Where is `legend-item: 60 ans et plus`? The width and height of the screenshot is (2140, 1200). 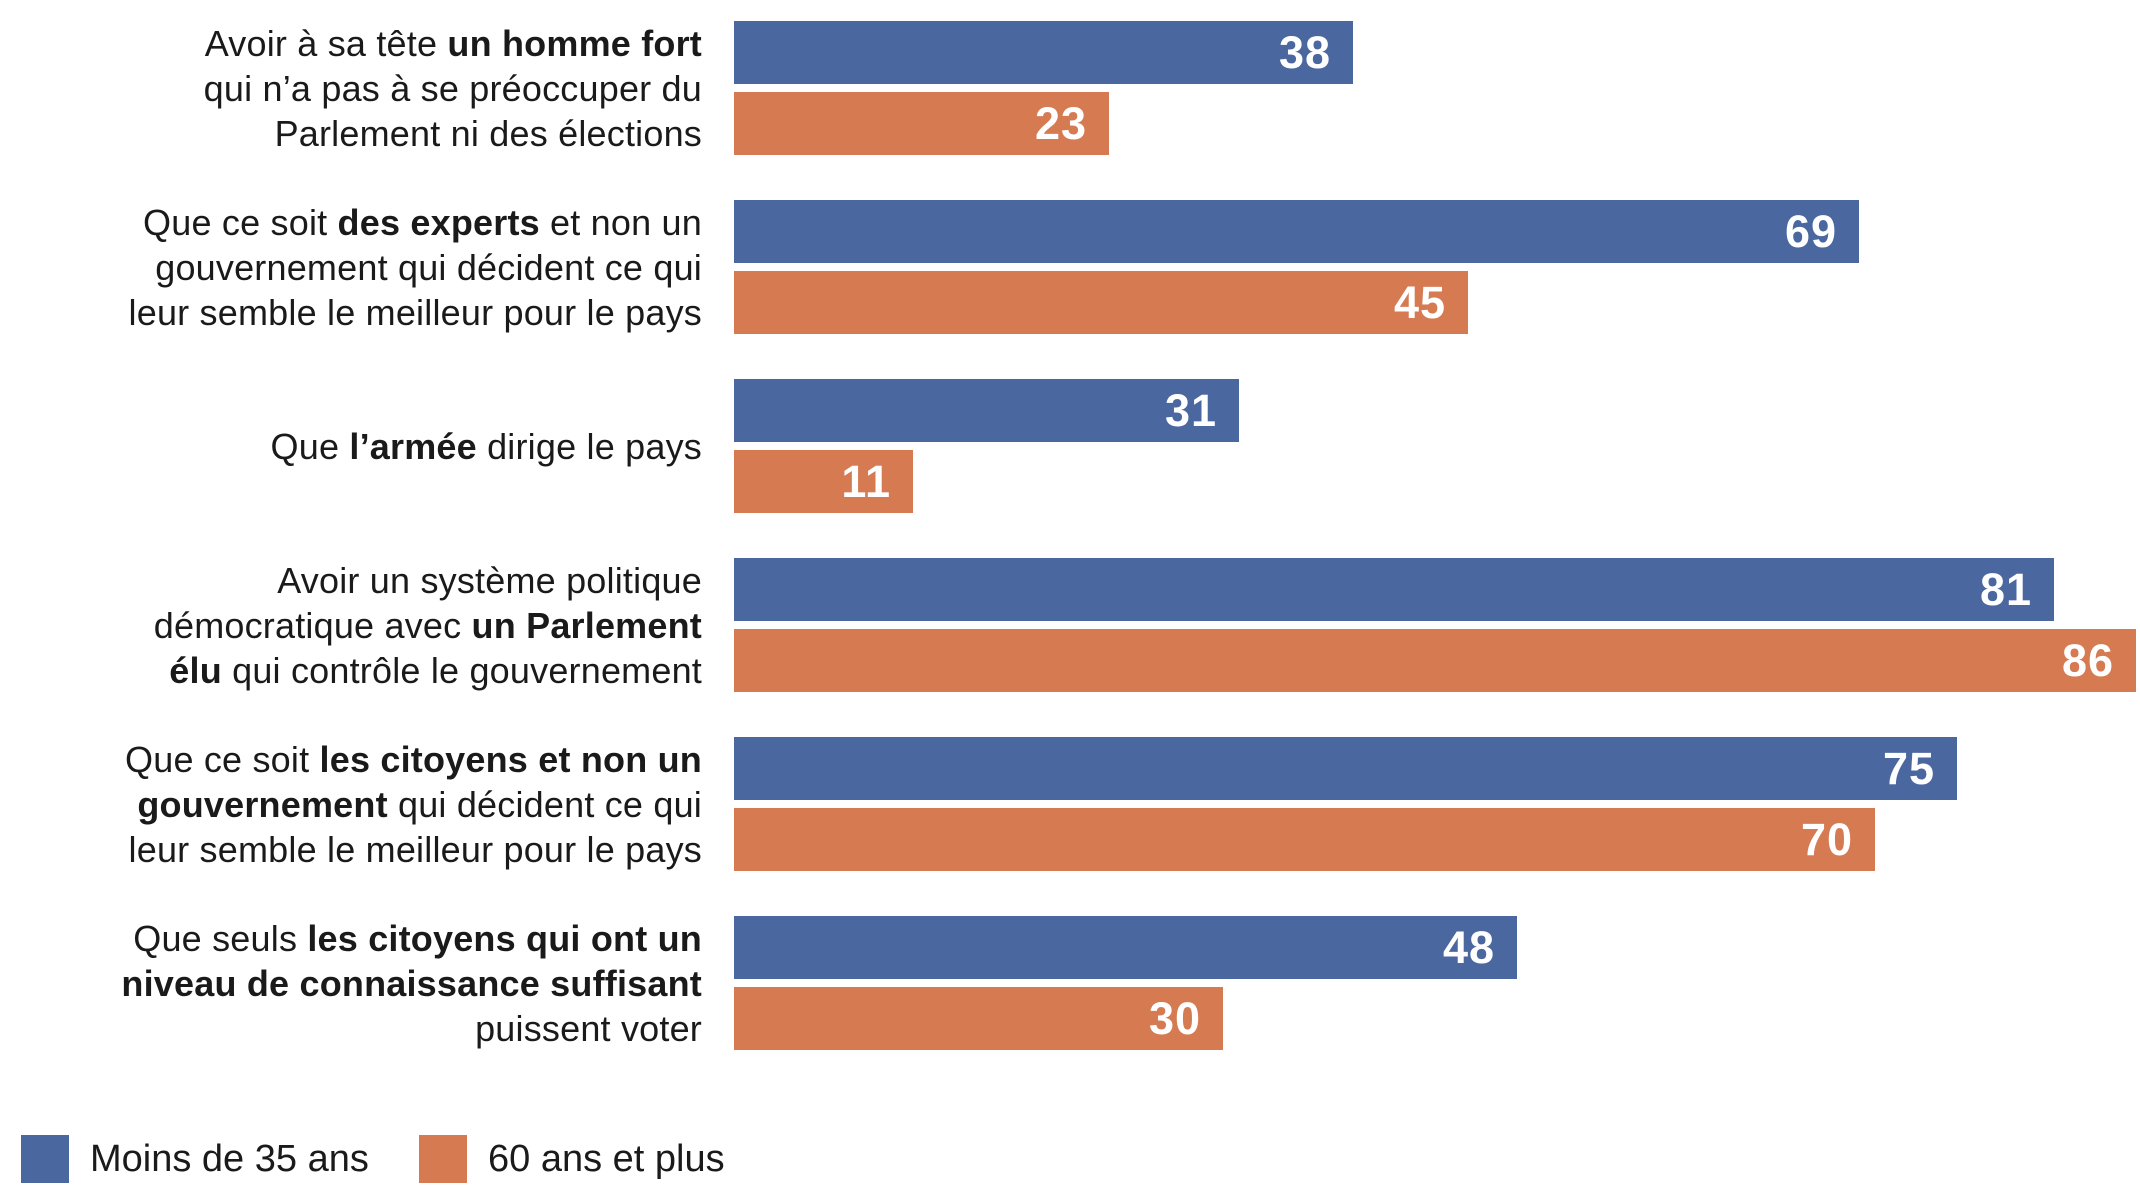
legend-item: 60 ans et plus is located at coordinates (572, 1159).